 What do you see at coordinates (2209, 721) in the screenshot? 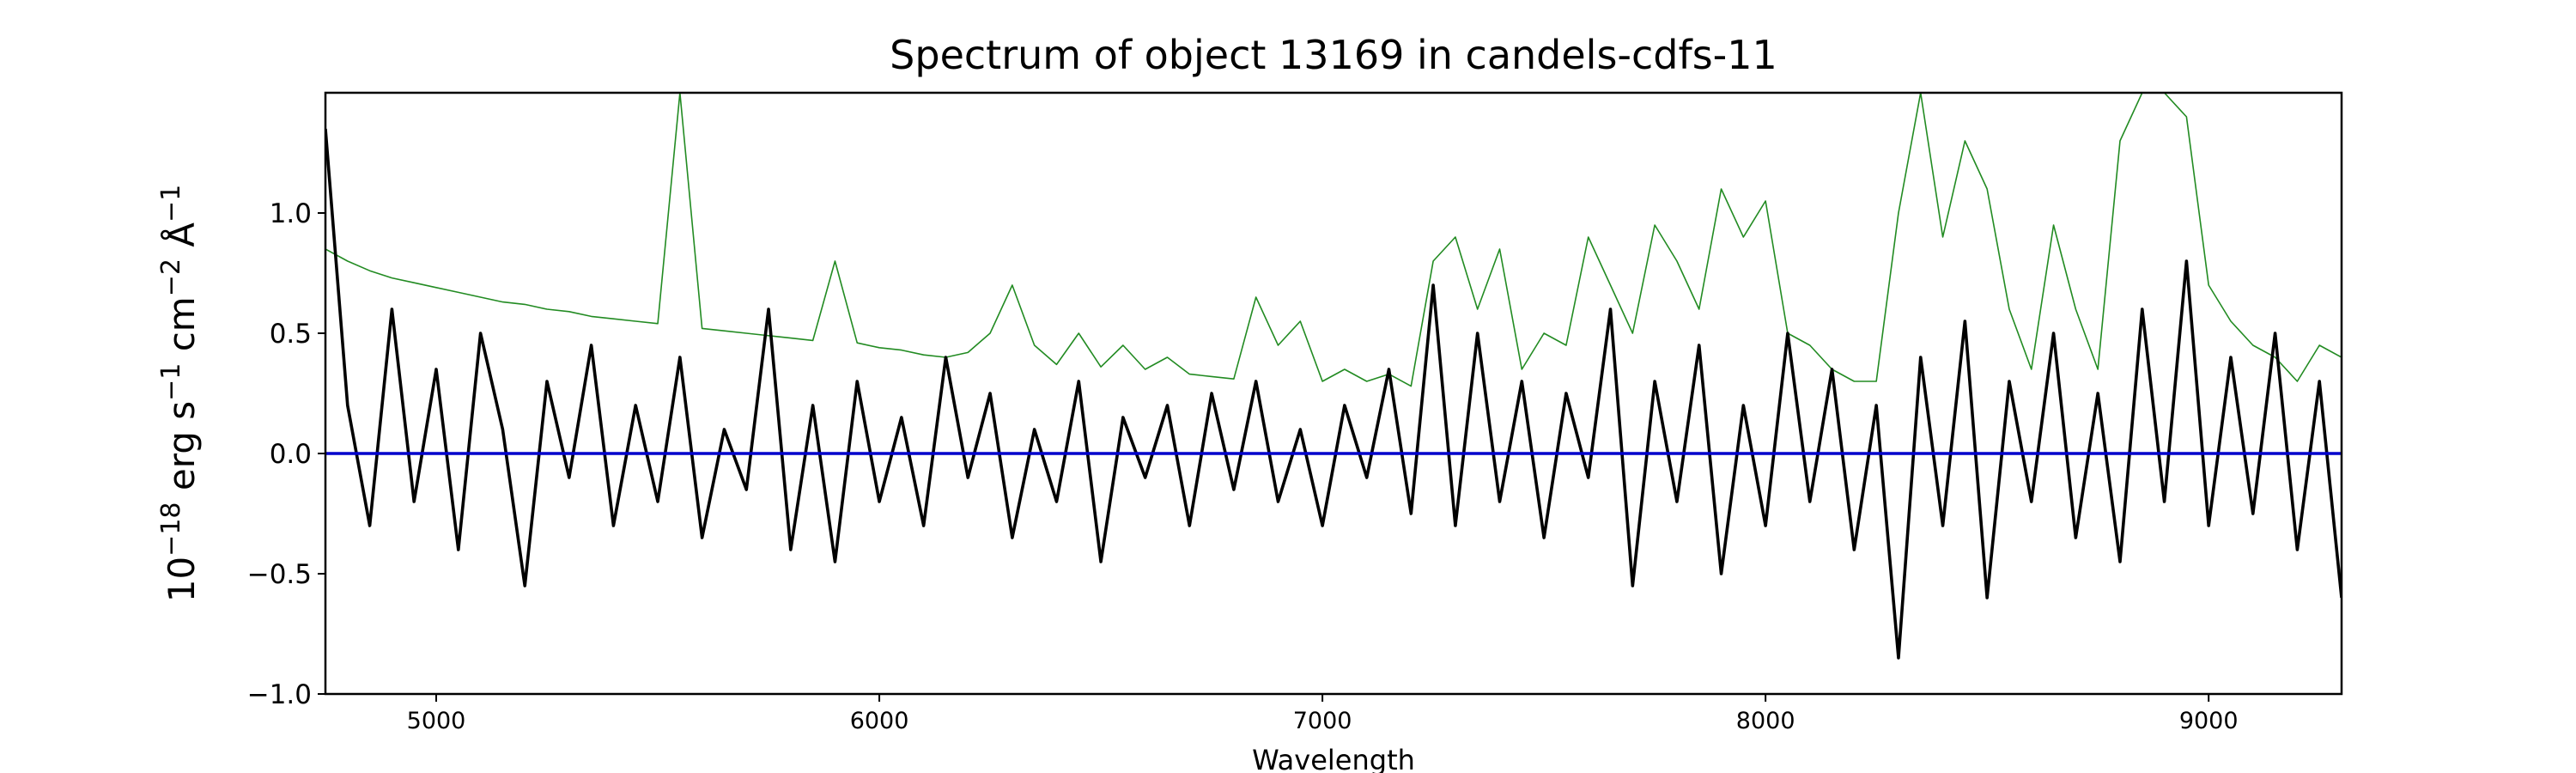
I see `x-tick-label: 9000` at bounding box center [2209, 721].